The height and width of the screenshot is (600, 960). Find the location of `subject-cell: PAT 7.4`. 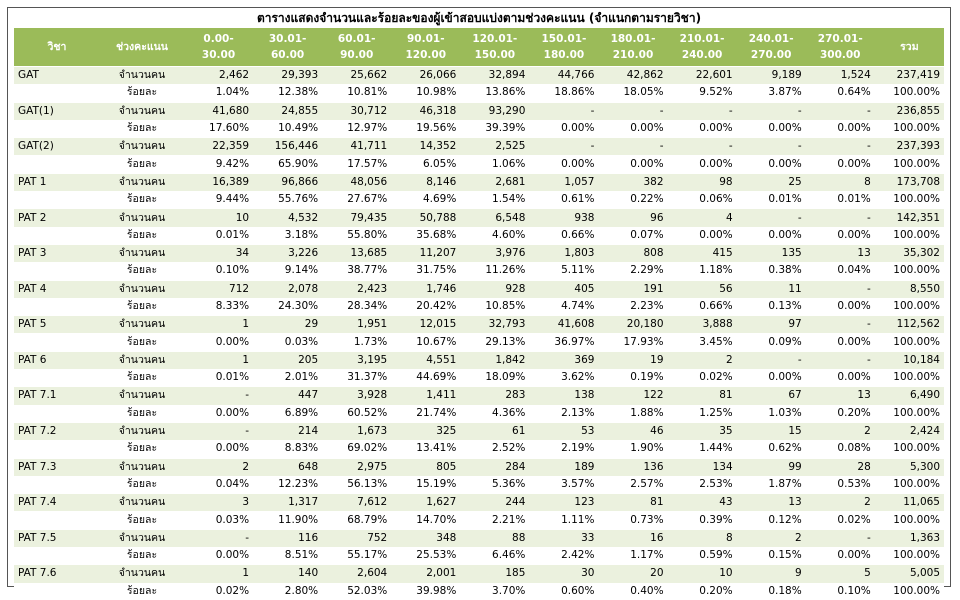

subject-cell: PAT 7.4 is located at coordinates (57, 502).